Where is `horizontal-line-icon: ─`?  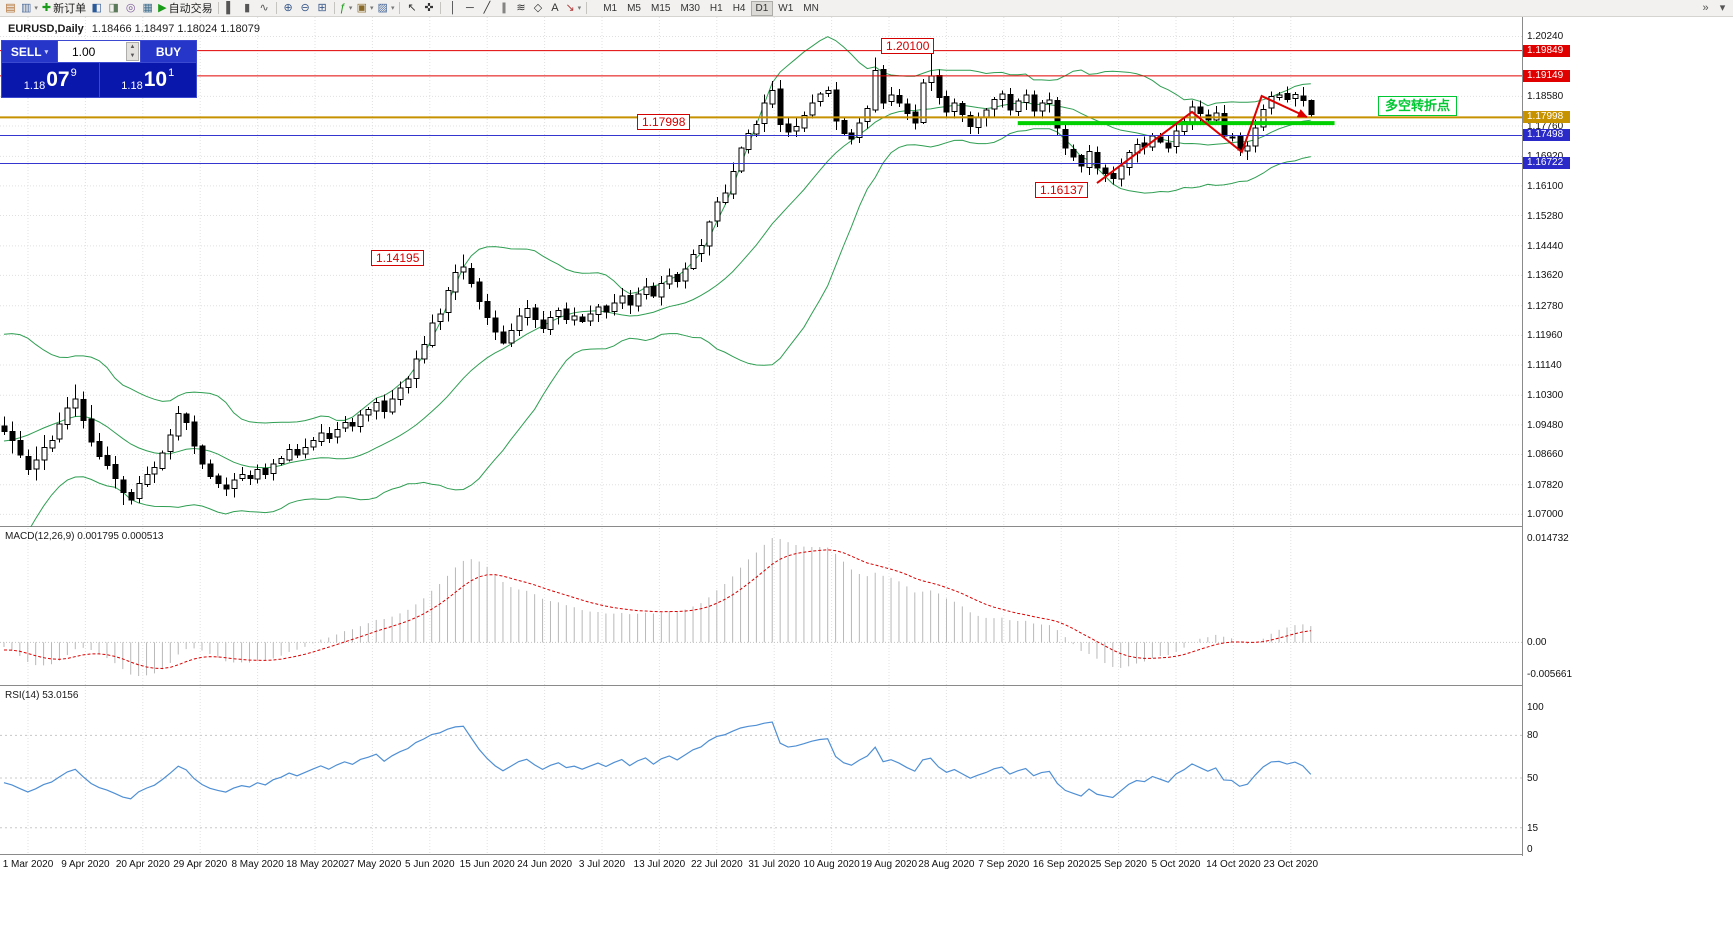
horizontal-line-icon: ─ is located at coordinates (469, 8).